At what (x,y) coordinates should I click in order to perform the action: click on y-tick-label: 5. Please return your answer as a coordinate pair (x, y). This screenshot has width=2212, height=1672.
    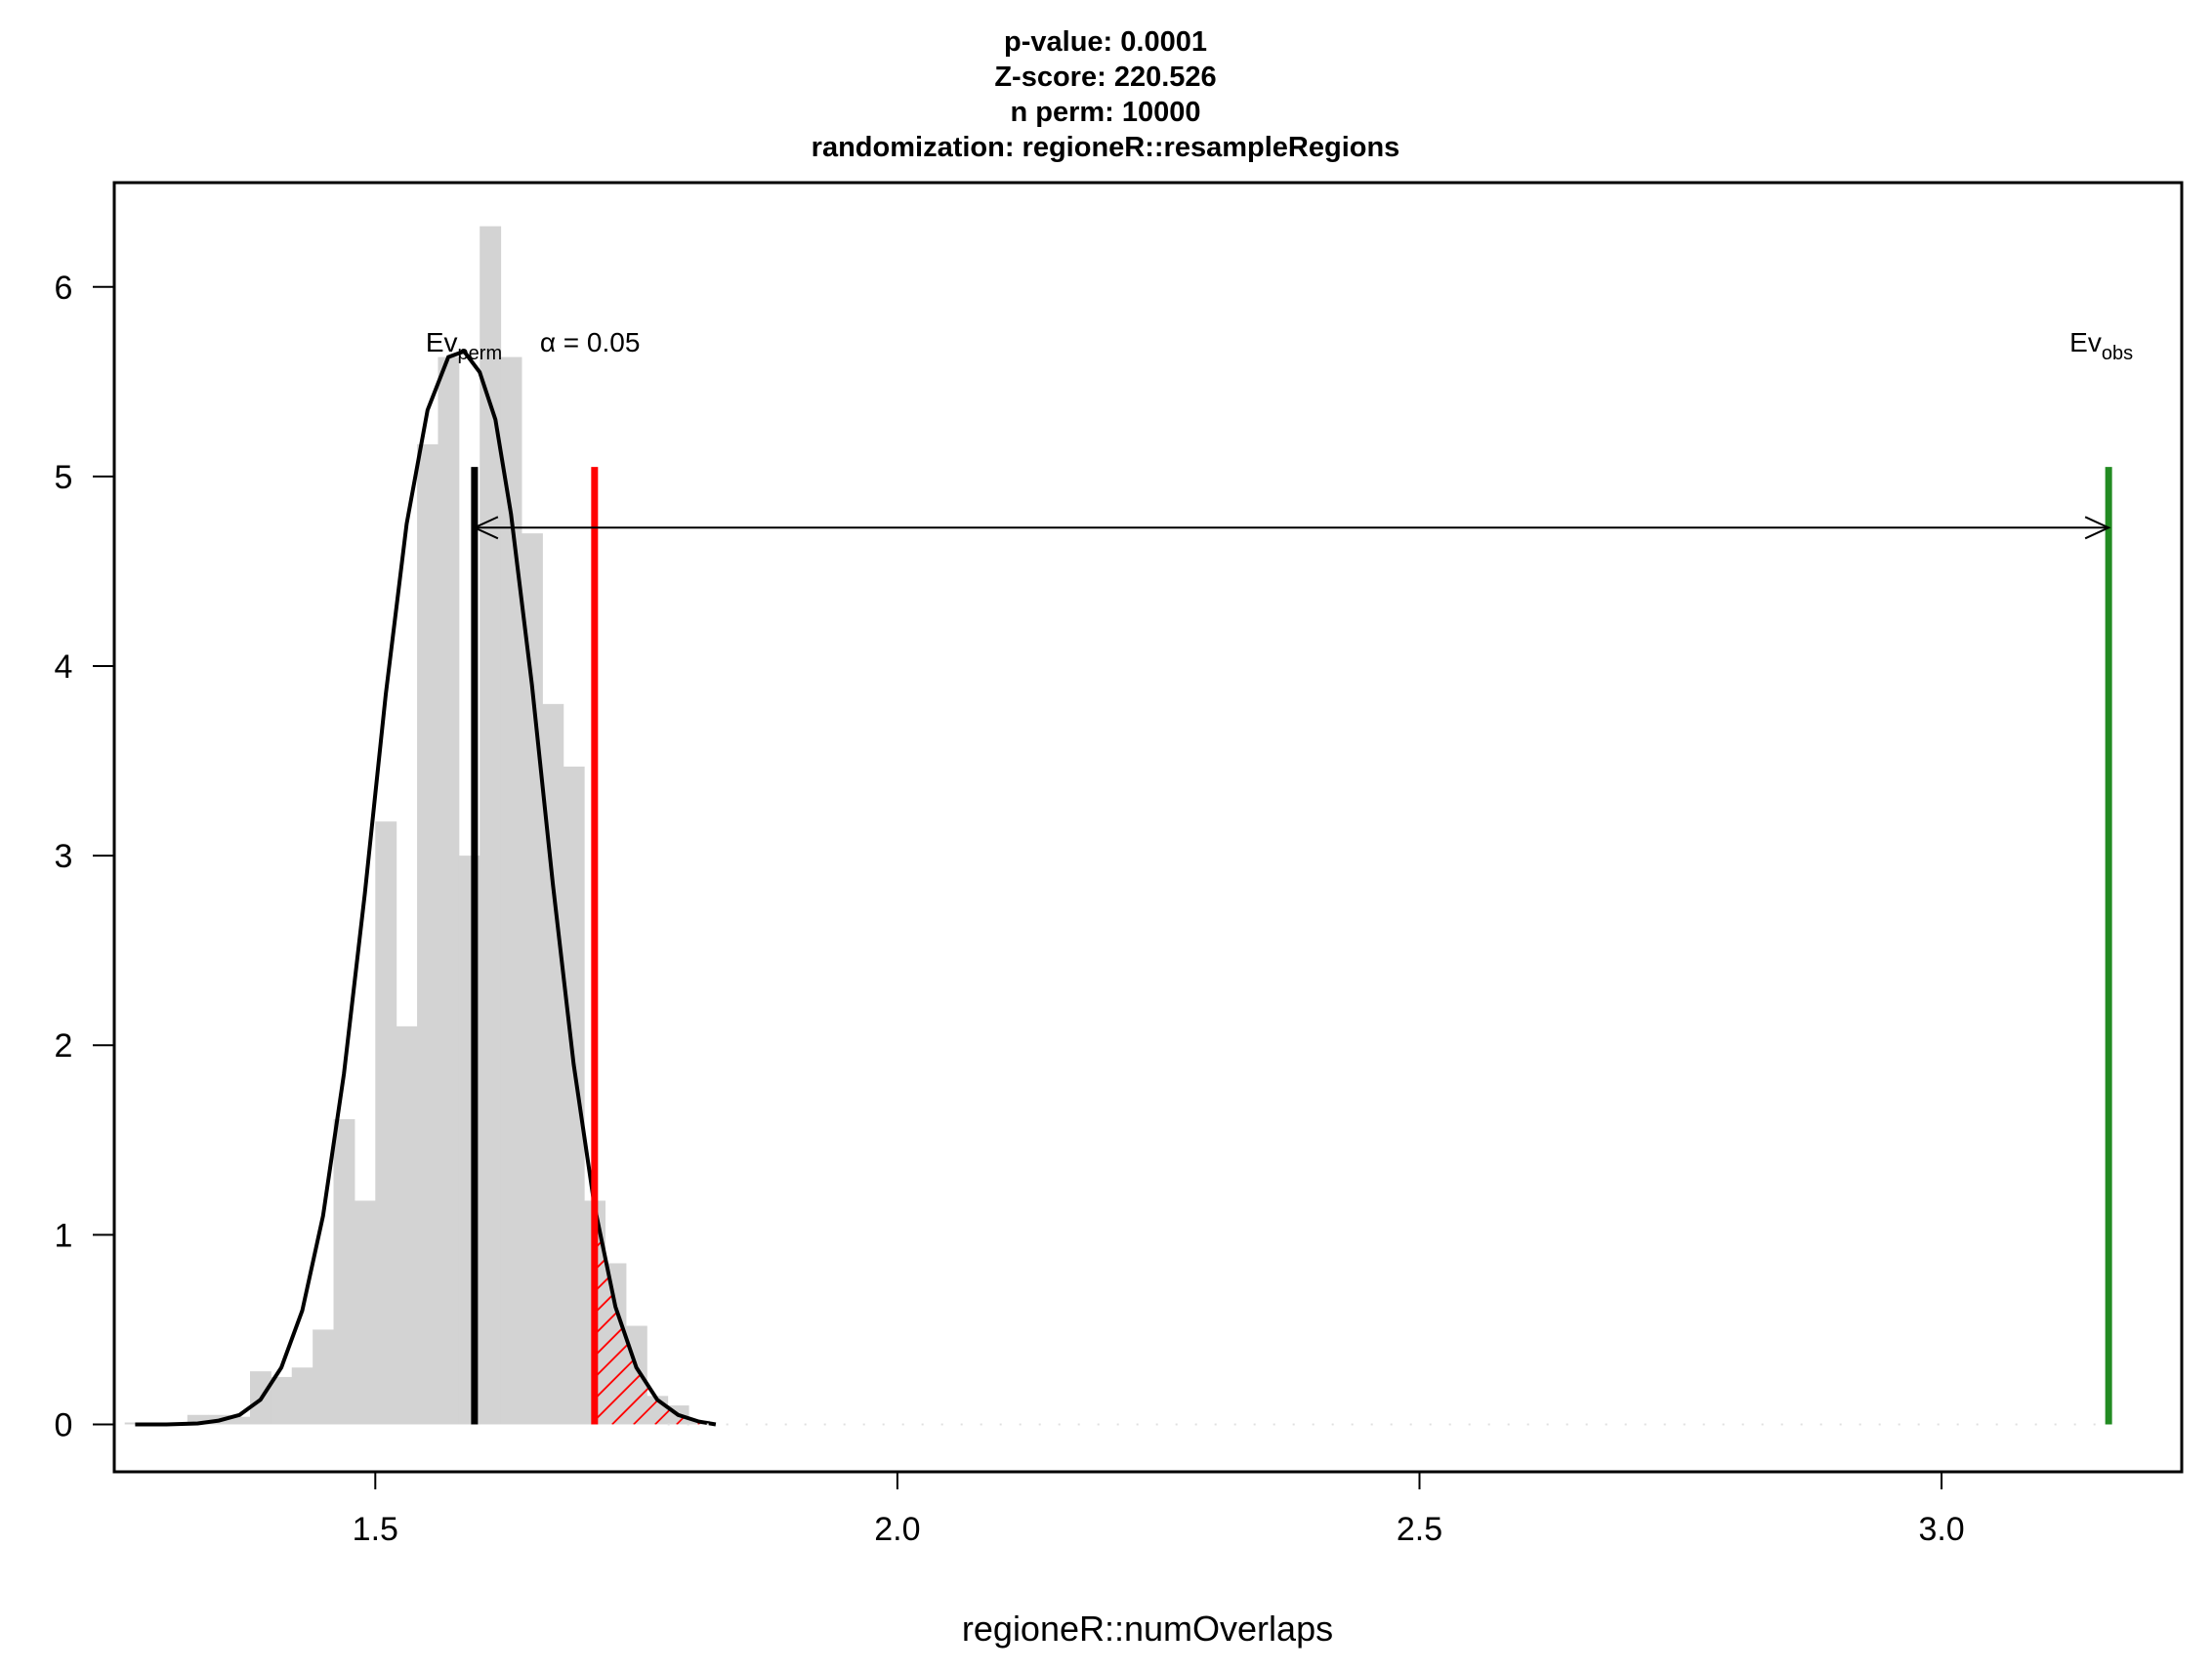
    Looking at the image, I should click on (64, 477).